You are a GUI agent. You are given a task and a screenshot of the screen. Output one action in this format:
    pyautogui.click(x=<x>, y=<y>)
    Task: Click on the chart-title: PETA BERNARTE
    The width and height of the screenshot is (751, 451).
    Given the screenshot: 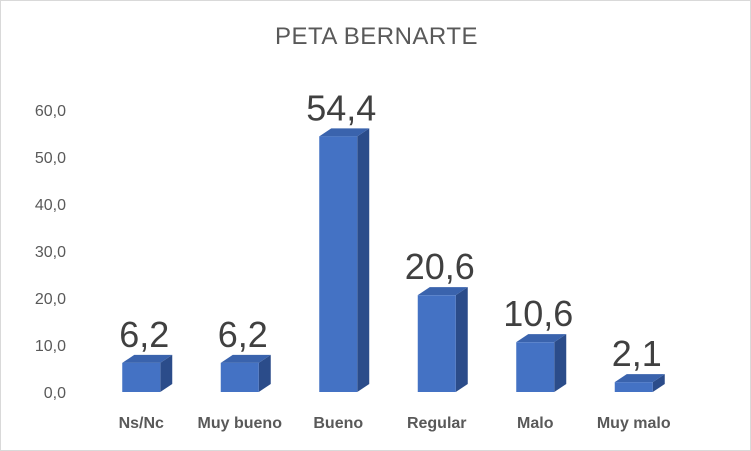 What is the action you would take?
    pyautogui.click(x=376, y=36)
    